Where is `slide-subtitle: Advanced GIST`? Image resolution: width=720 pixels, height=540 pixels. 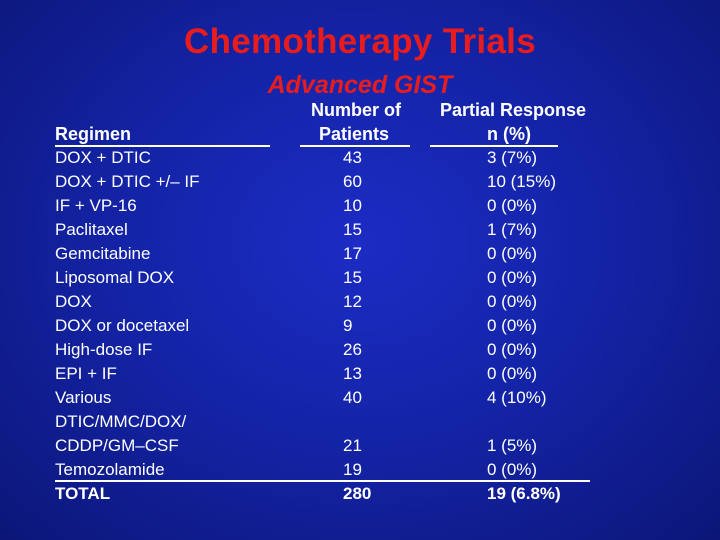
slide-subtitle: Advanced GIST is located at coordinates (360, 85).